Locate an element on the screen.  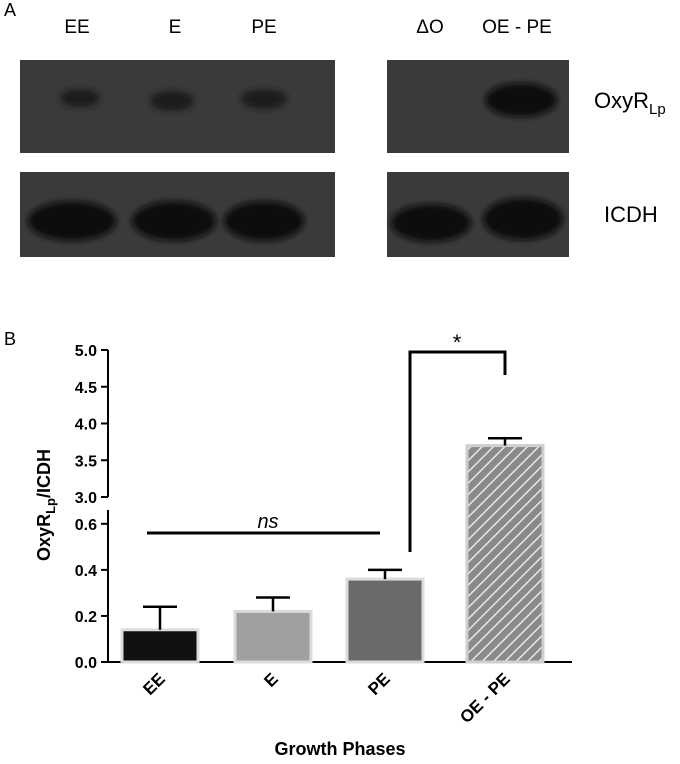
y-tick-label: 0.4 is located at coordinates (86, 571).